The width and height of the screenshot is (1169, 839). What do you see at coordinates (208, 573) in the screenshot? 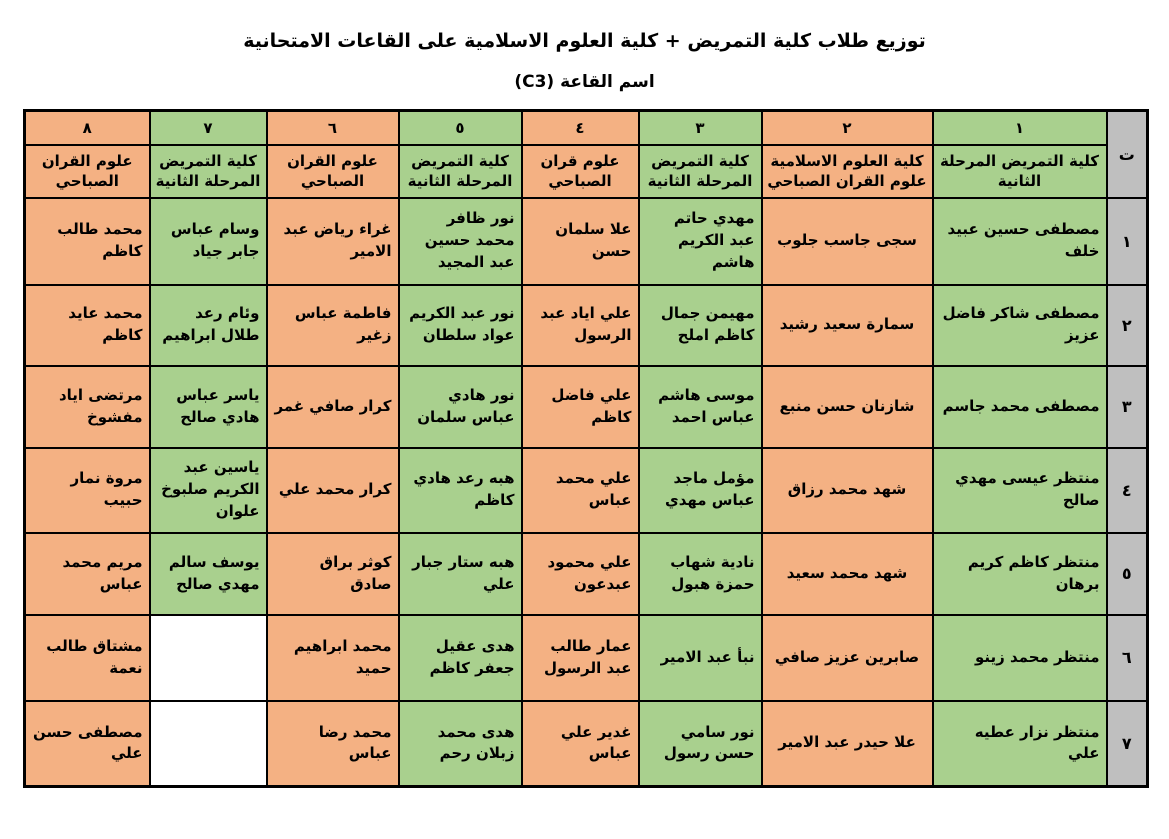
I see `student-name-cell: يوسف سالم مهدي صالح` at bounding box center [208, 573].